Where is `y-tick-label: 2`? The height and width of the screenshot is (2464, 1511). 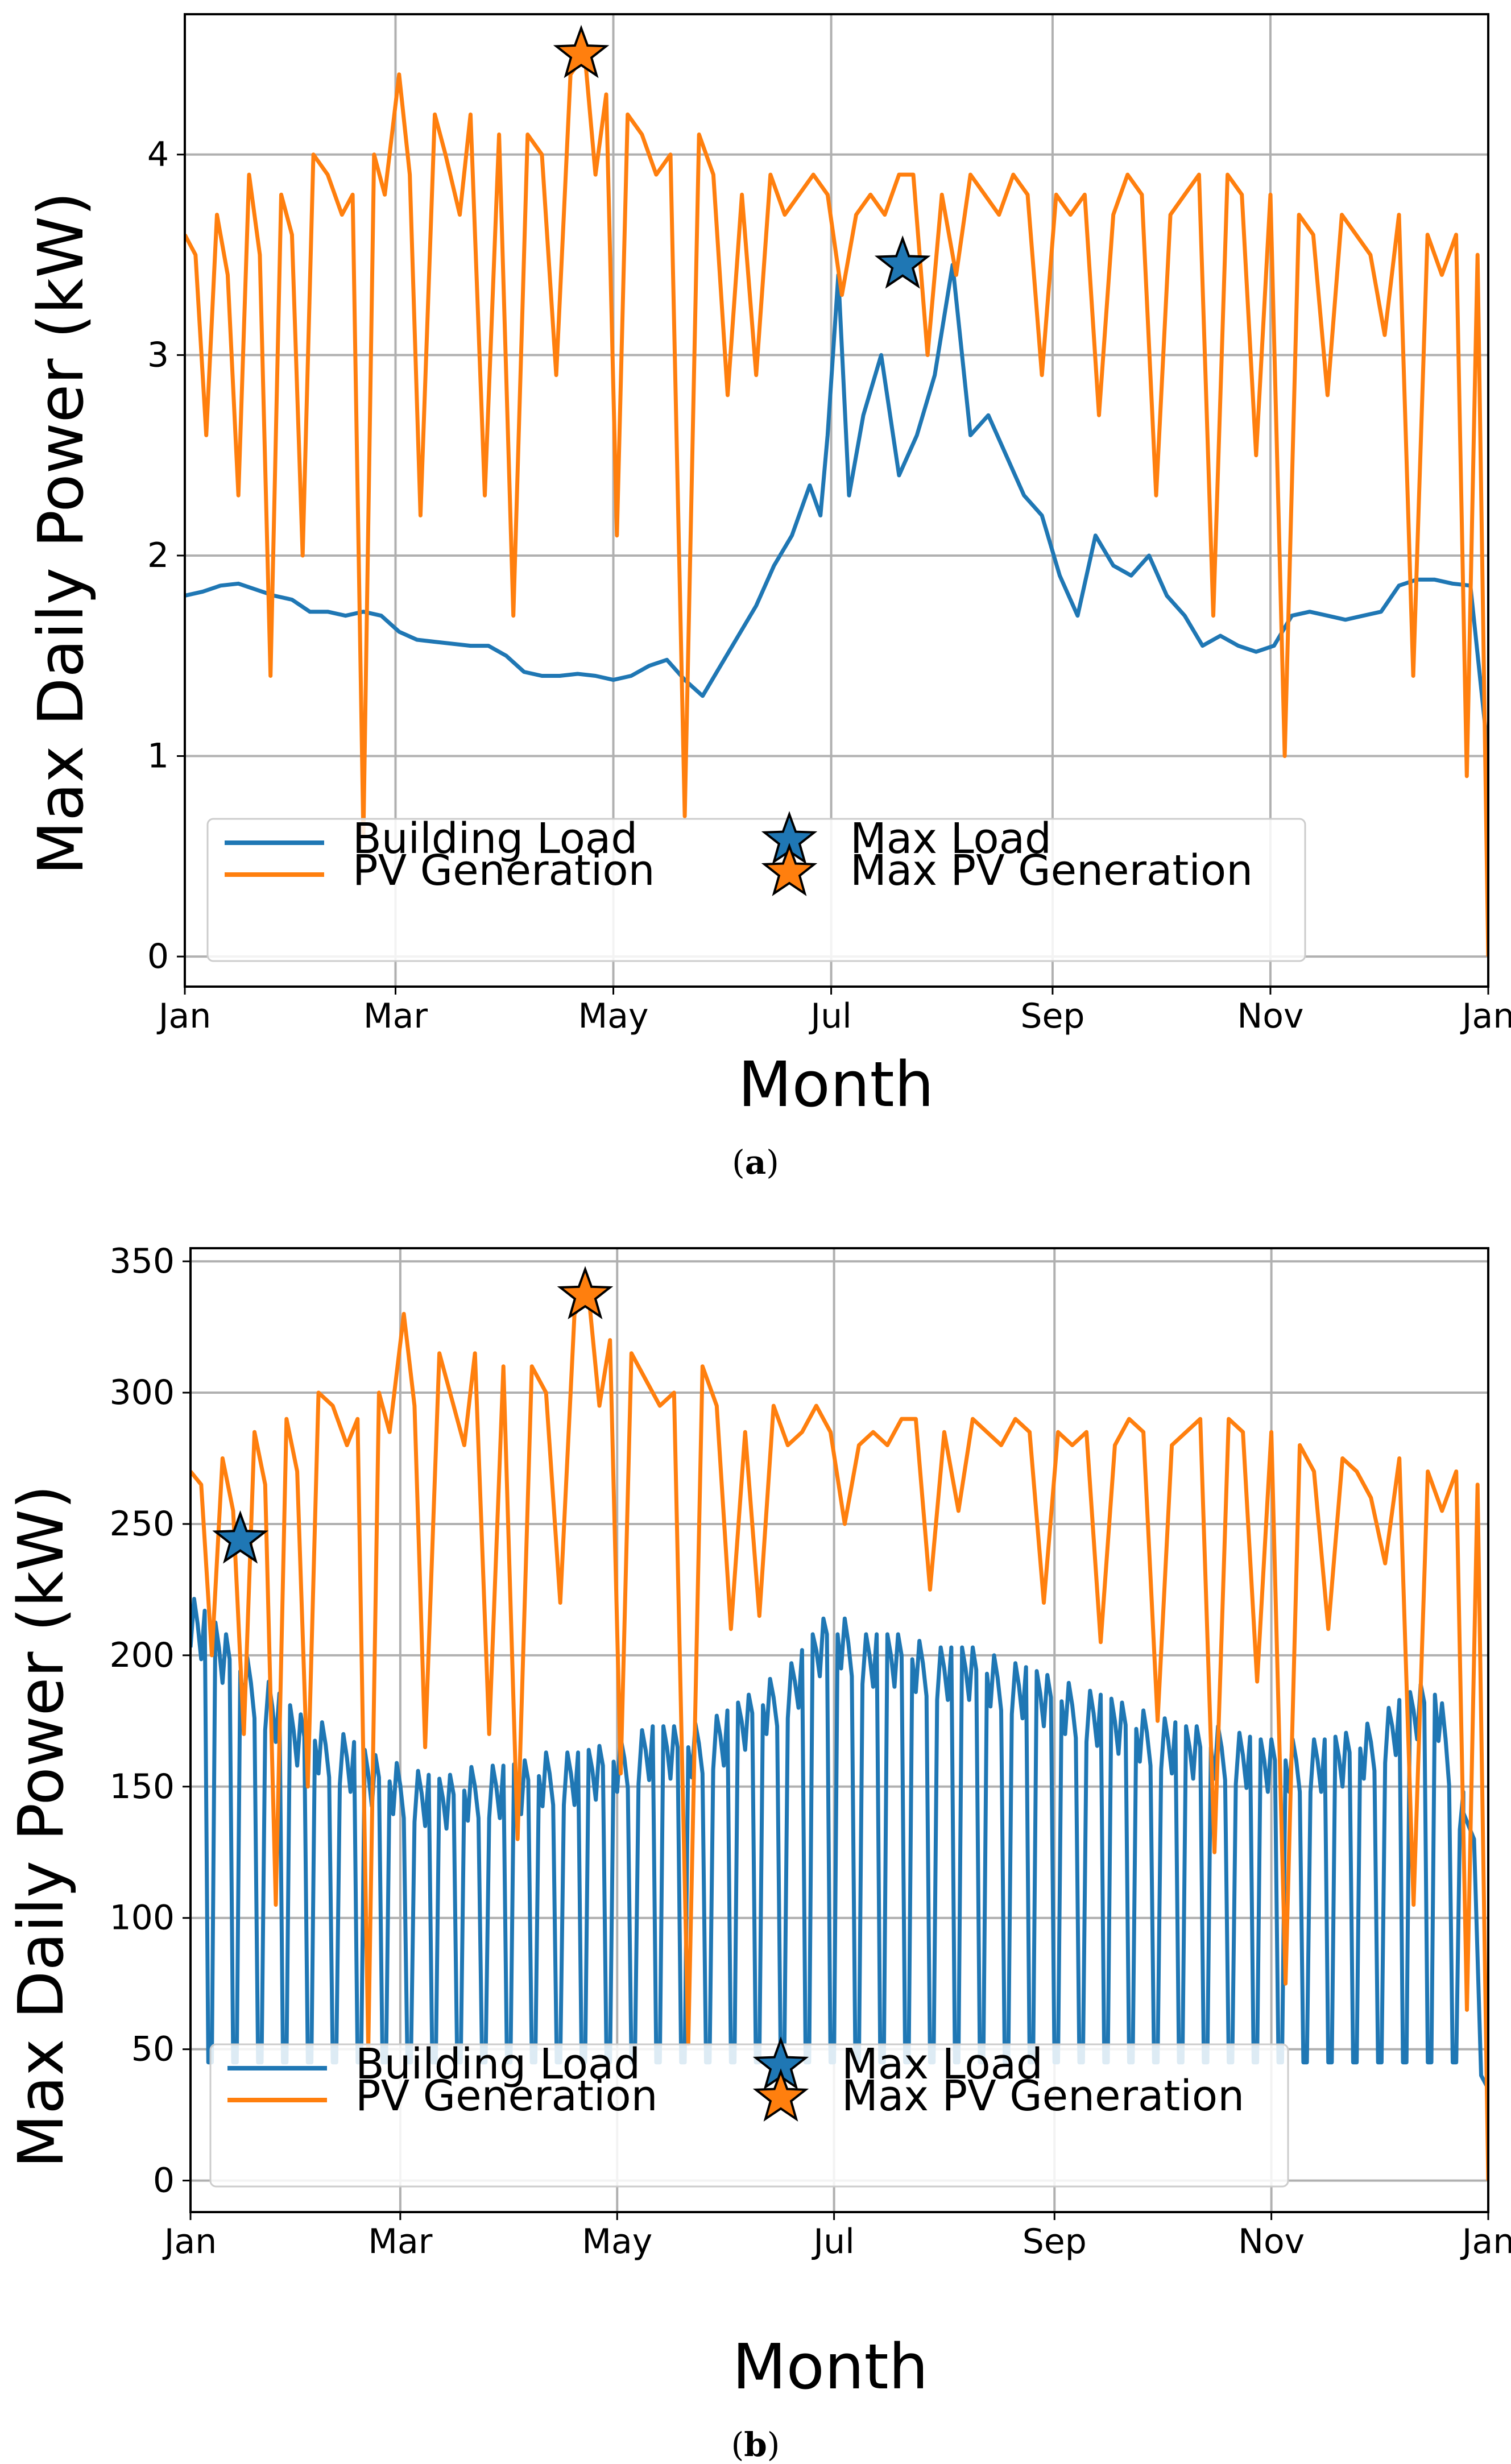 y-tick-label: 2 is located at coordinates (158, 555).